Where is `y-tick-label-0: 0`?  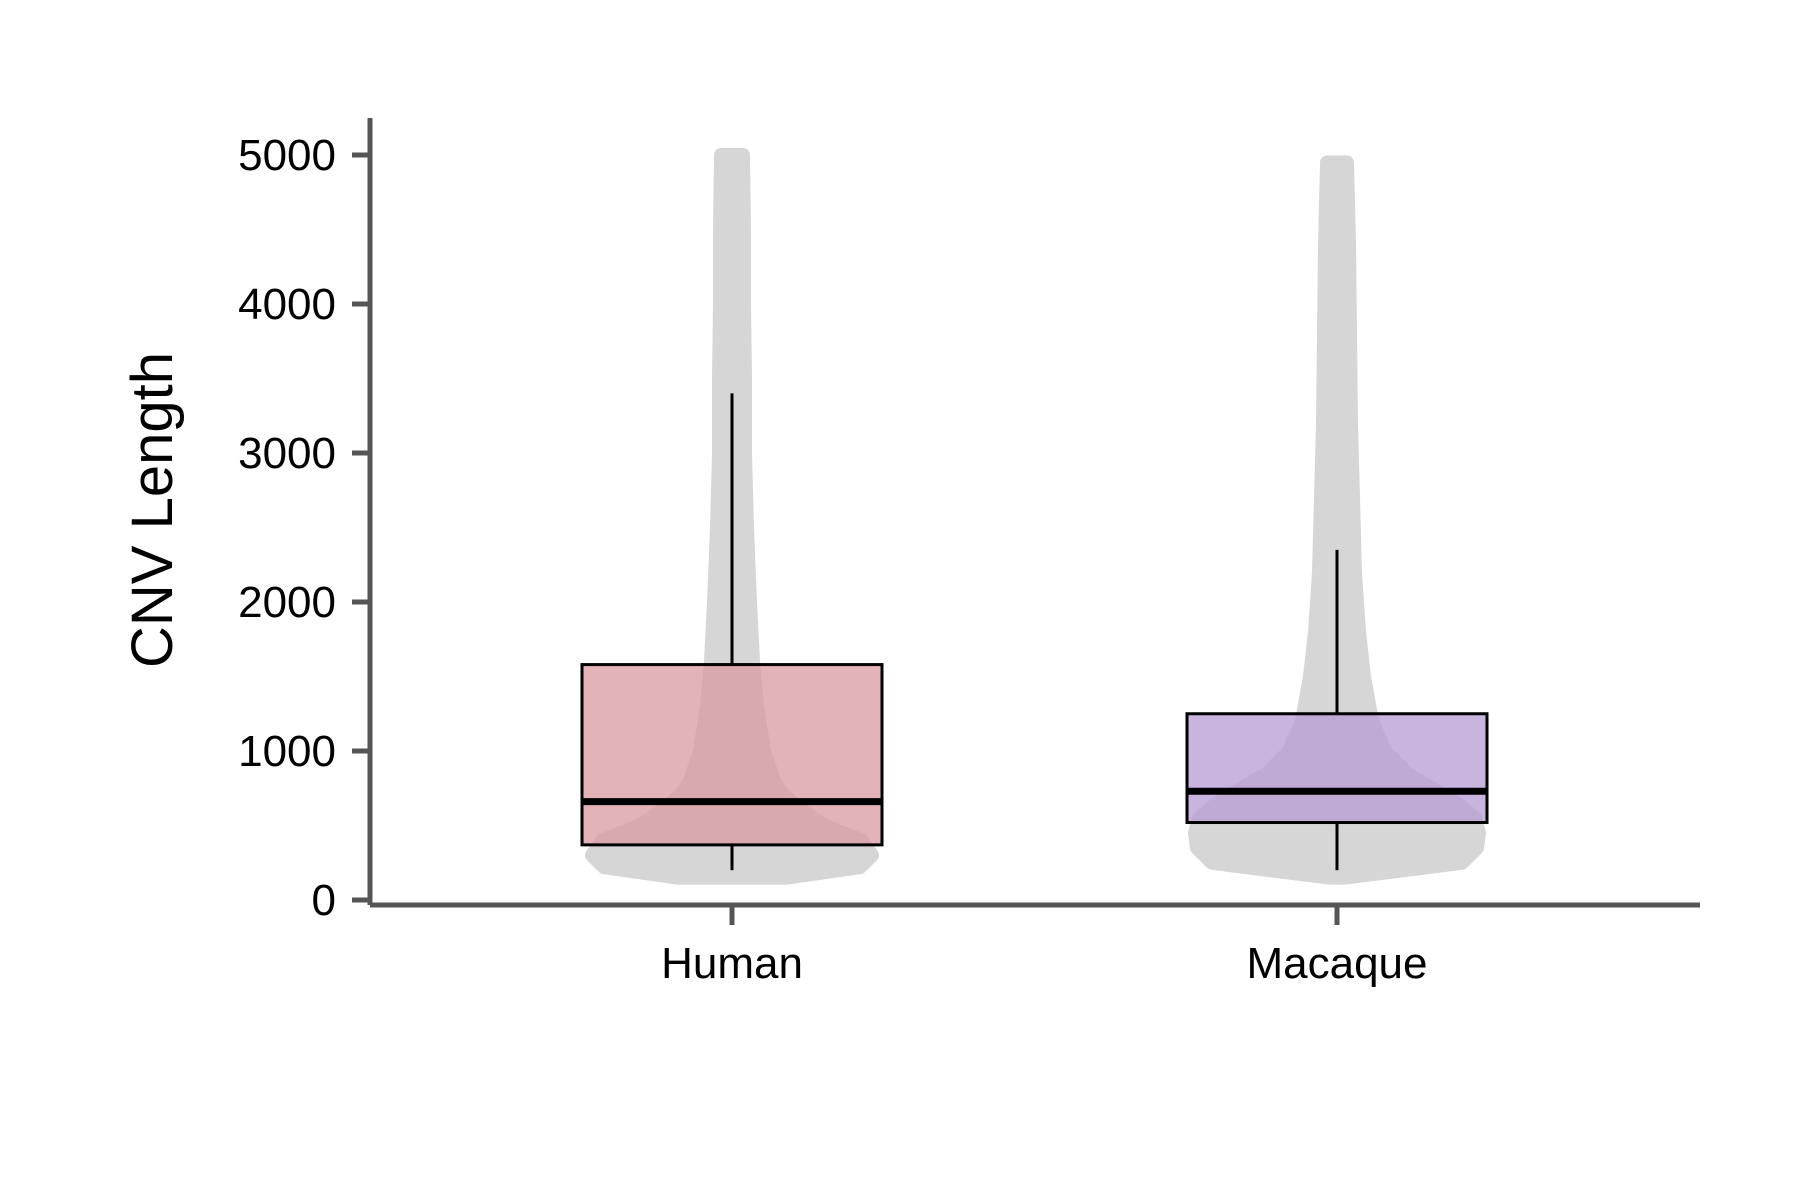 y-tick-label-0: 0 is located at coordinates (324, 900).